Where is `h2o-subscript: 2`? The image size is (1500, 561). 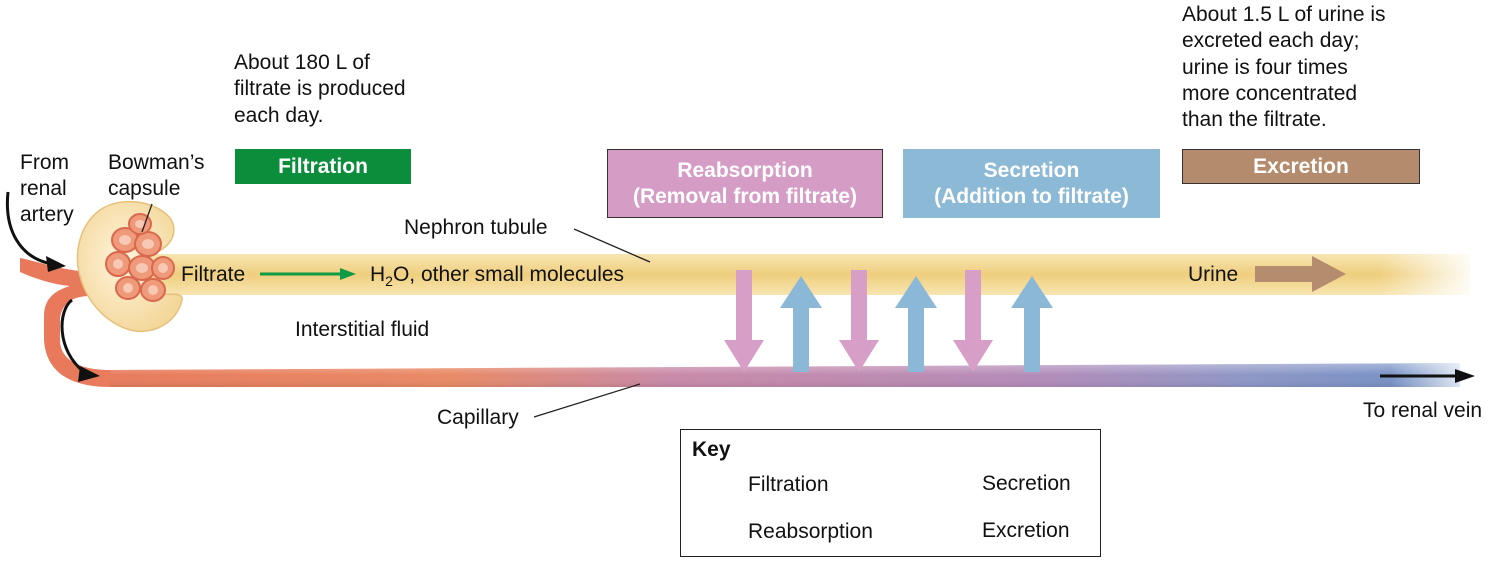 h2o-subscript: 2 is located at coordinates (389, 281).